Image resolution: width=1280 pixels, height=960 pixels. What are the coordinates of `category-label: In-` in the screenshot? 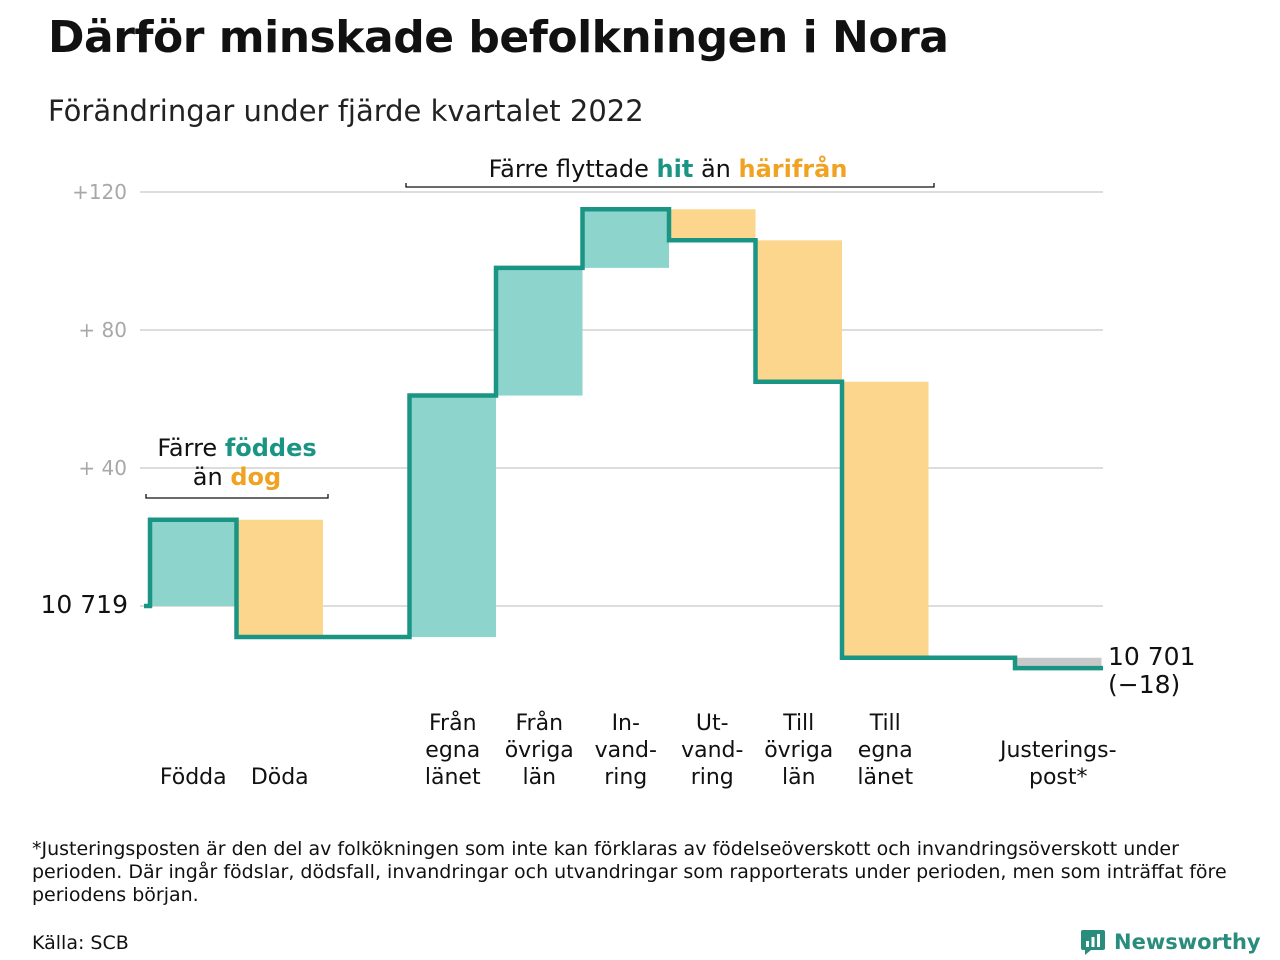 It's located at (626, 723).